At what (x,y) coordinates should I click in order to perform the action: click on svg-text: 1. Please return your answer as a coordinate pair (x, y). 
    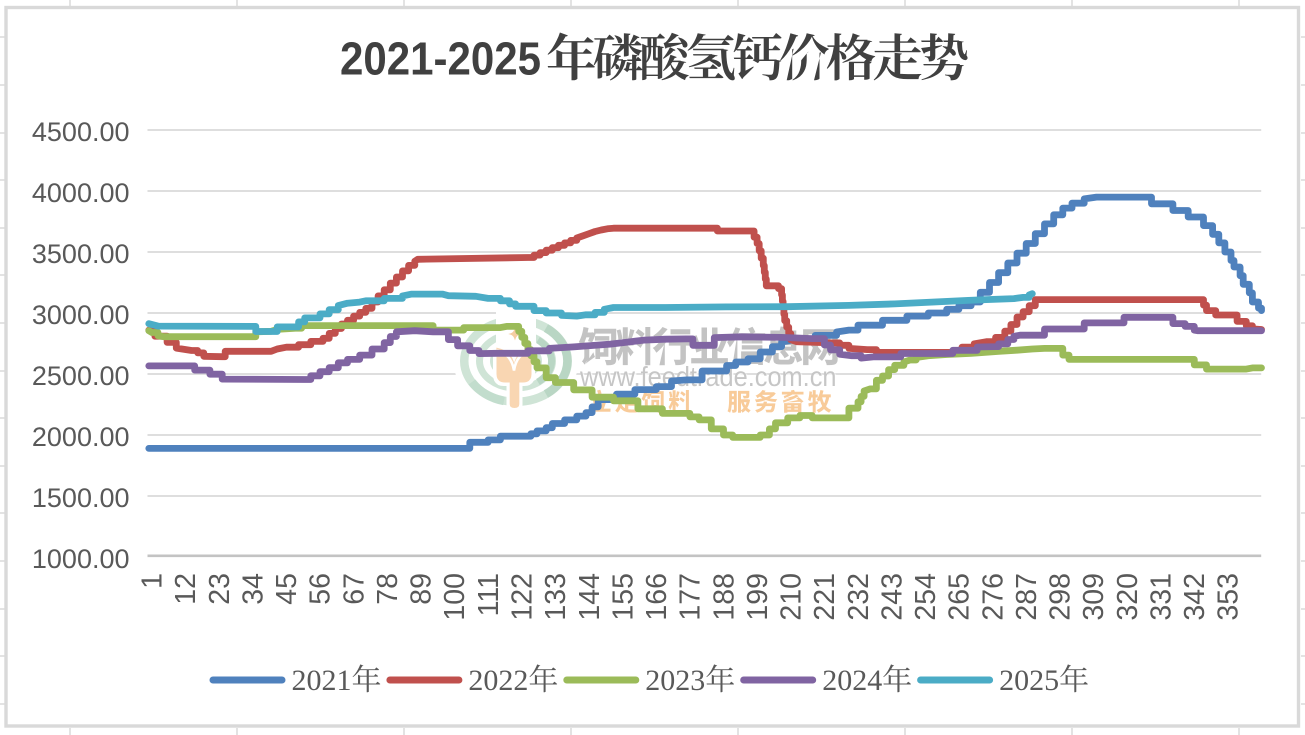
    Looking at the image, I should click on (153, 581).